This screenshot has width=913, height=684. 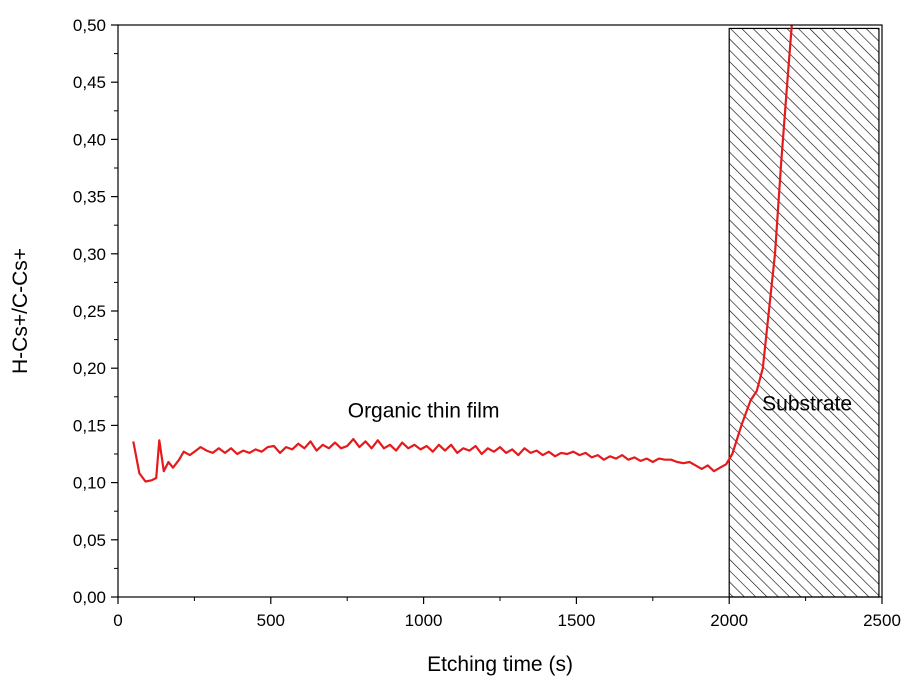 What do you see at coordinates (89, 368) in the screenshot?
I see `y-tick-label: 0,20` at bounding box center [89, 368].